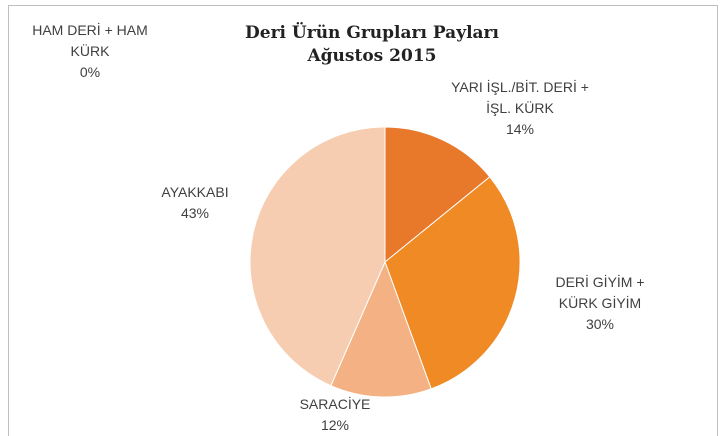  Describe the element at coordinates (195, 192) in the screenshot. I see `category-label: AYAKKABI` at that location.